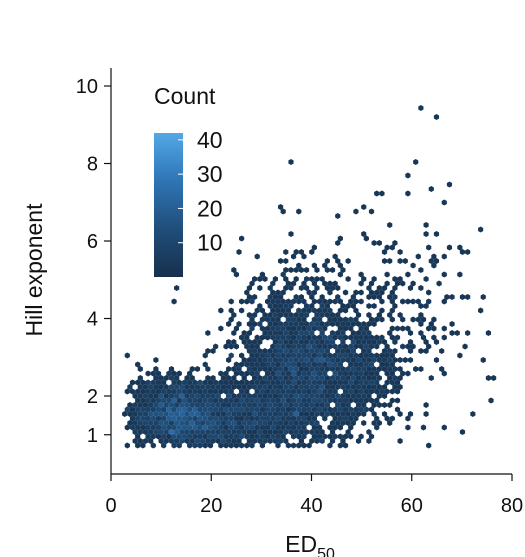 This screenshot has height=557, width=525. Describe the element at coordinates (211, 506) in the screenshot. I see `x-tick-label: 20` at that location.